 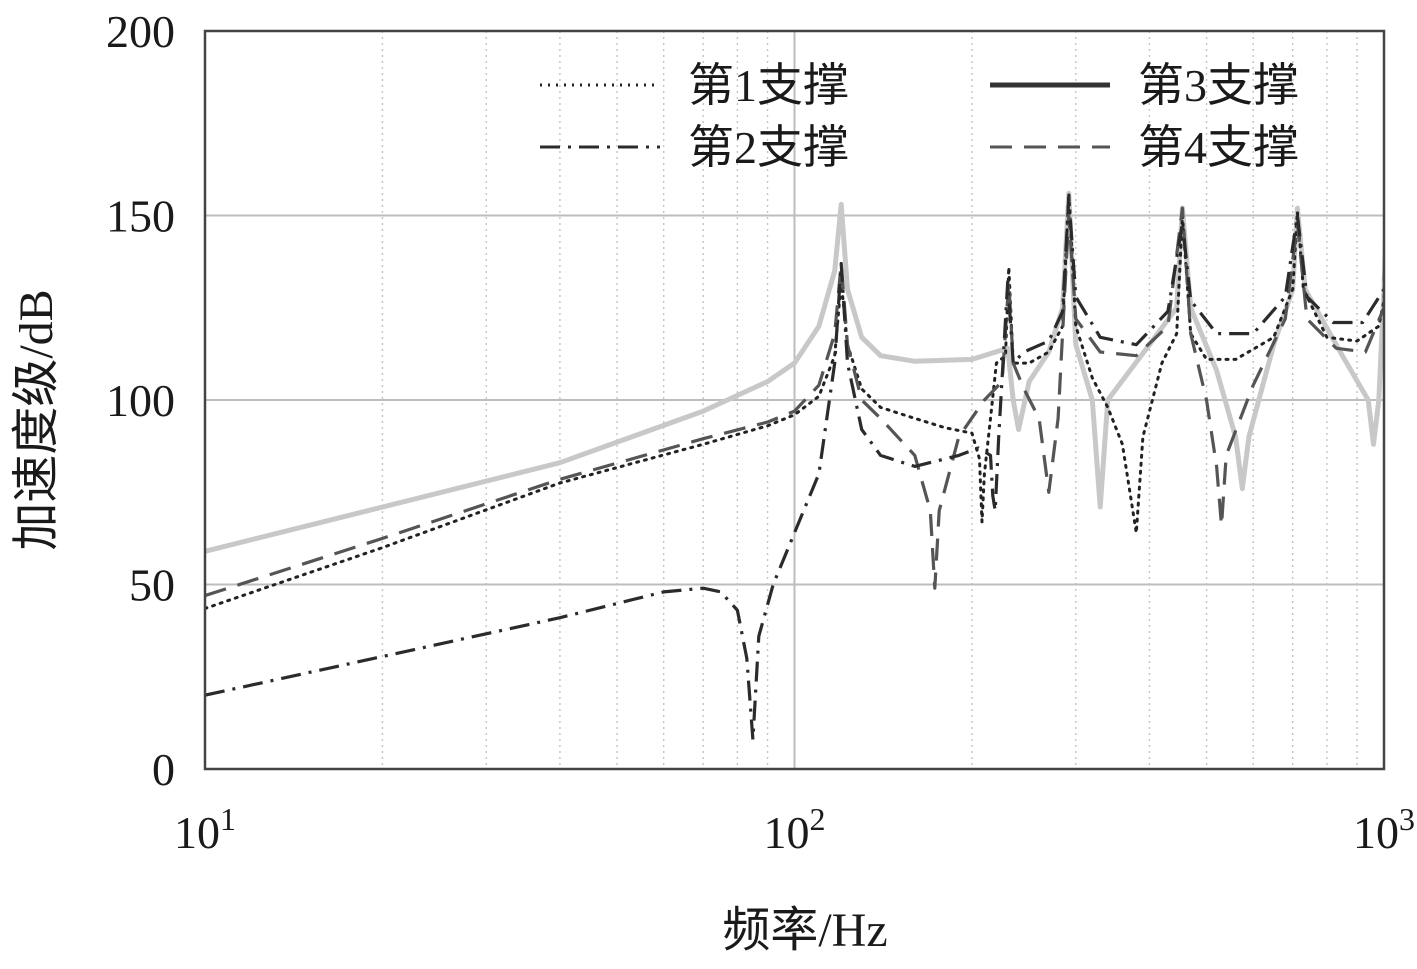 I want to click on legend-label-2: 第2支撑, so click(x=768, y=147).